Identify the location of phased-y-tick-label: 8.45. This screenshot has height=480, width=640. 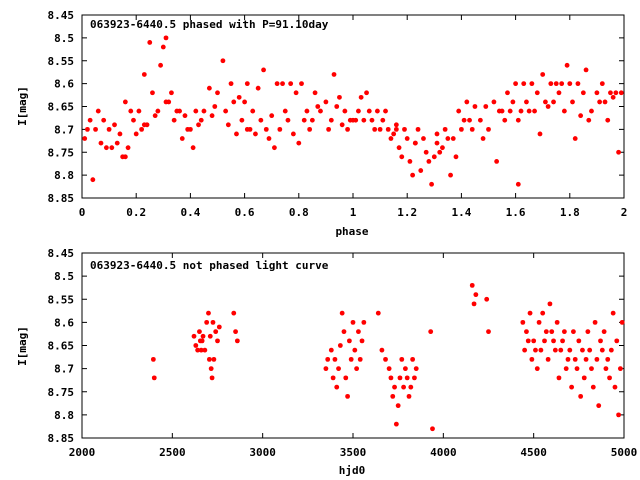
(61, 15).